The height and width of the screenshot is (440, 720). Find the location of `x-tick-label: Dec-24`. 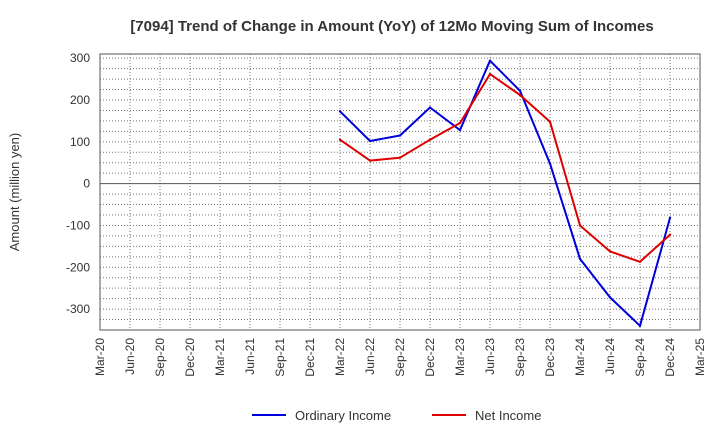

x-tick-label: Dec-24 is located at coordinates (670, 357).